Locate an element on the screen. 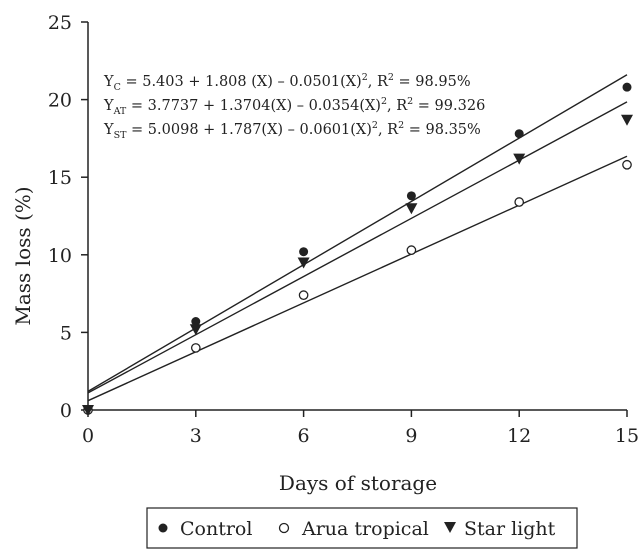 The height and width of the screenshot is (556, 640). legend-box is located at coordinates (362, 528).